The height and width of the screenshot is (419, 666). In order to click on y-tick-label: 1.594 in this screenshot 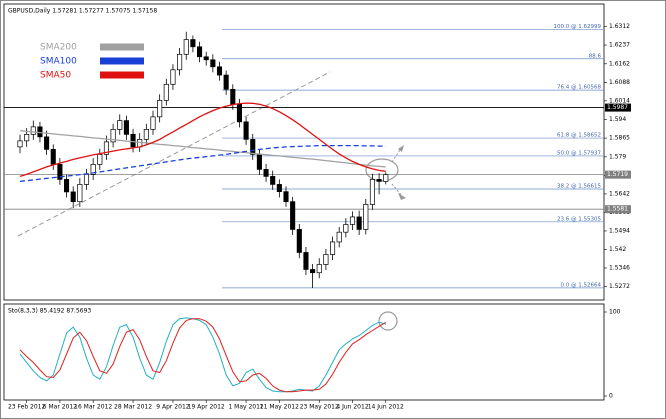, I will do `click(617, 119)`.